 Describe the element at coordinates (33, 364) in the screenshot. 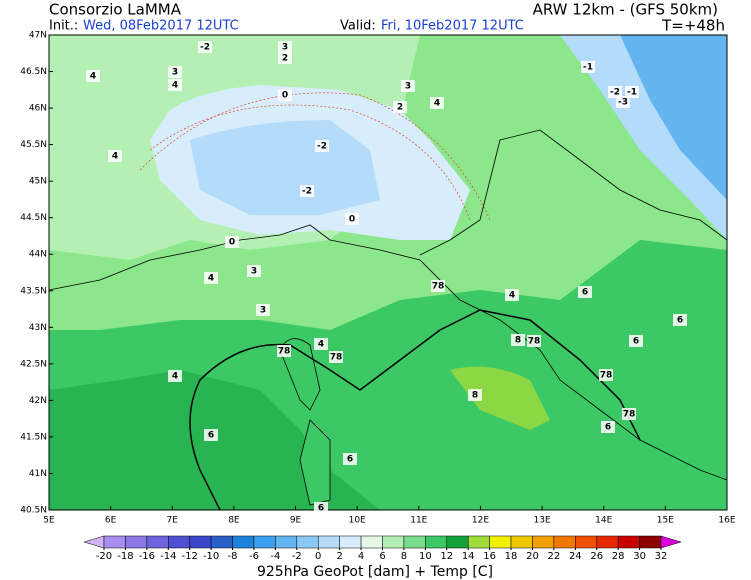

I see `lat-label: 42.5N` at that location.